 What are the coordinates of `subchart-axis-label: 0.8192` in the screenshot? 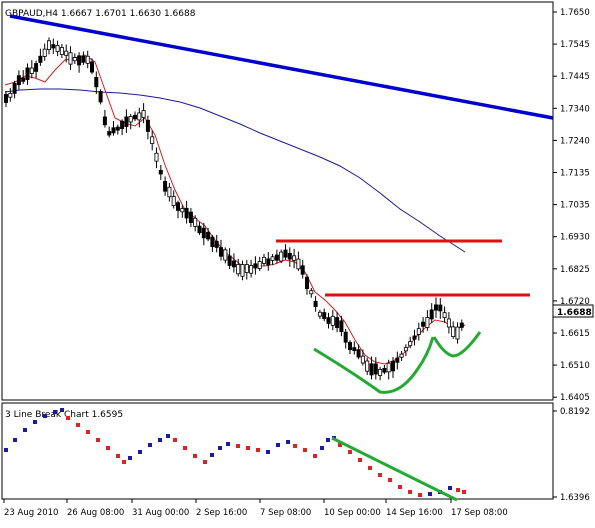 It's located at (575, 412).